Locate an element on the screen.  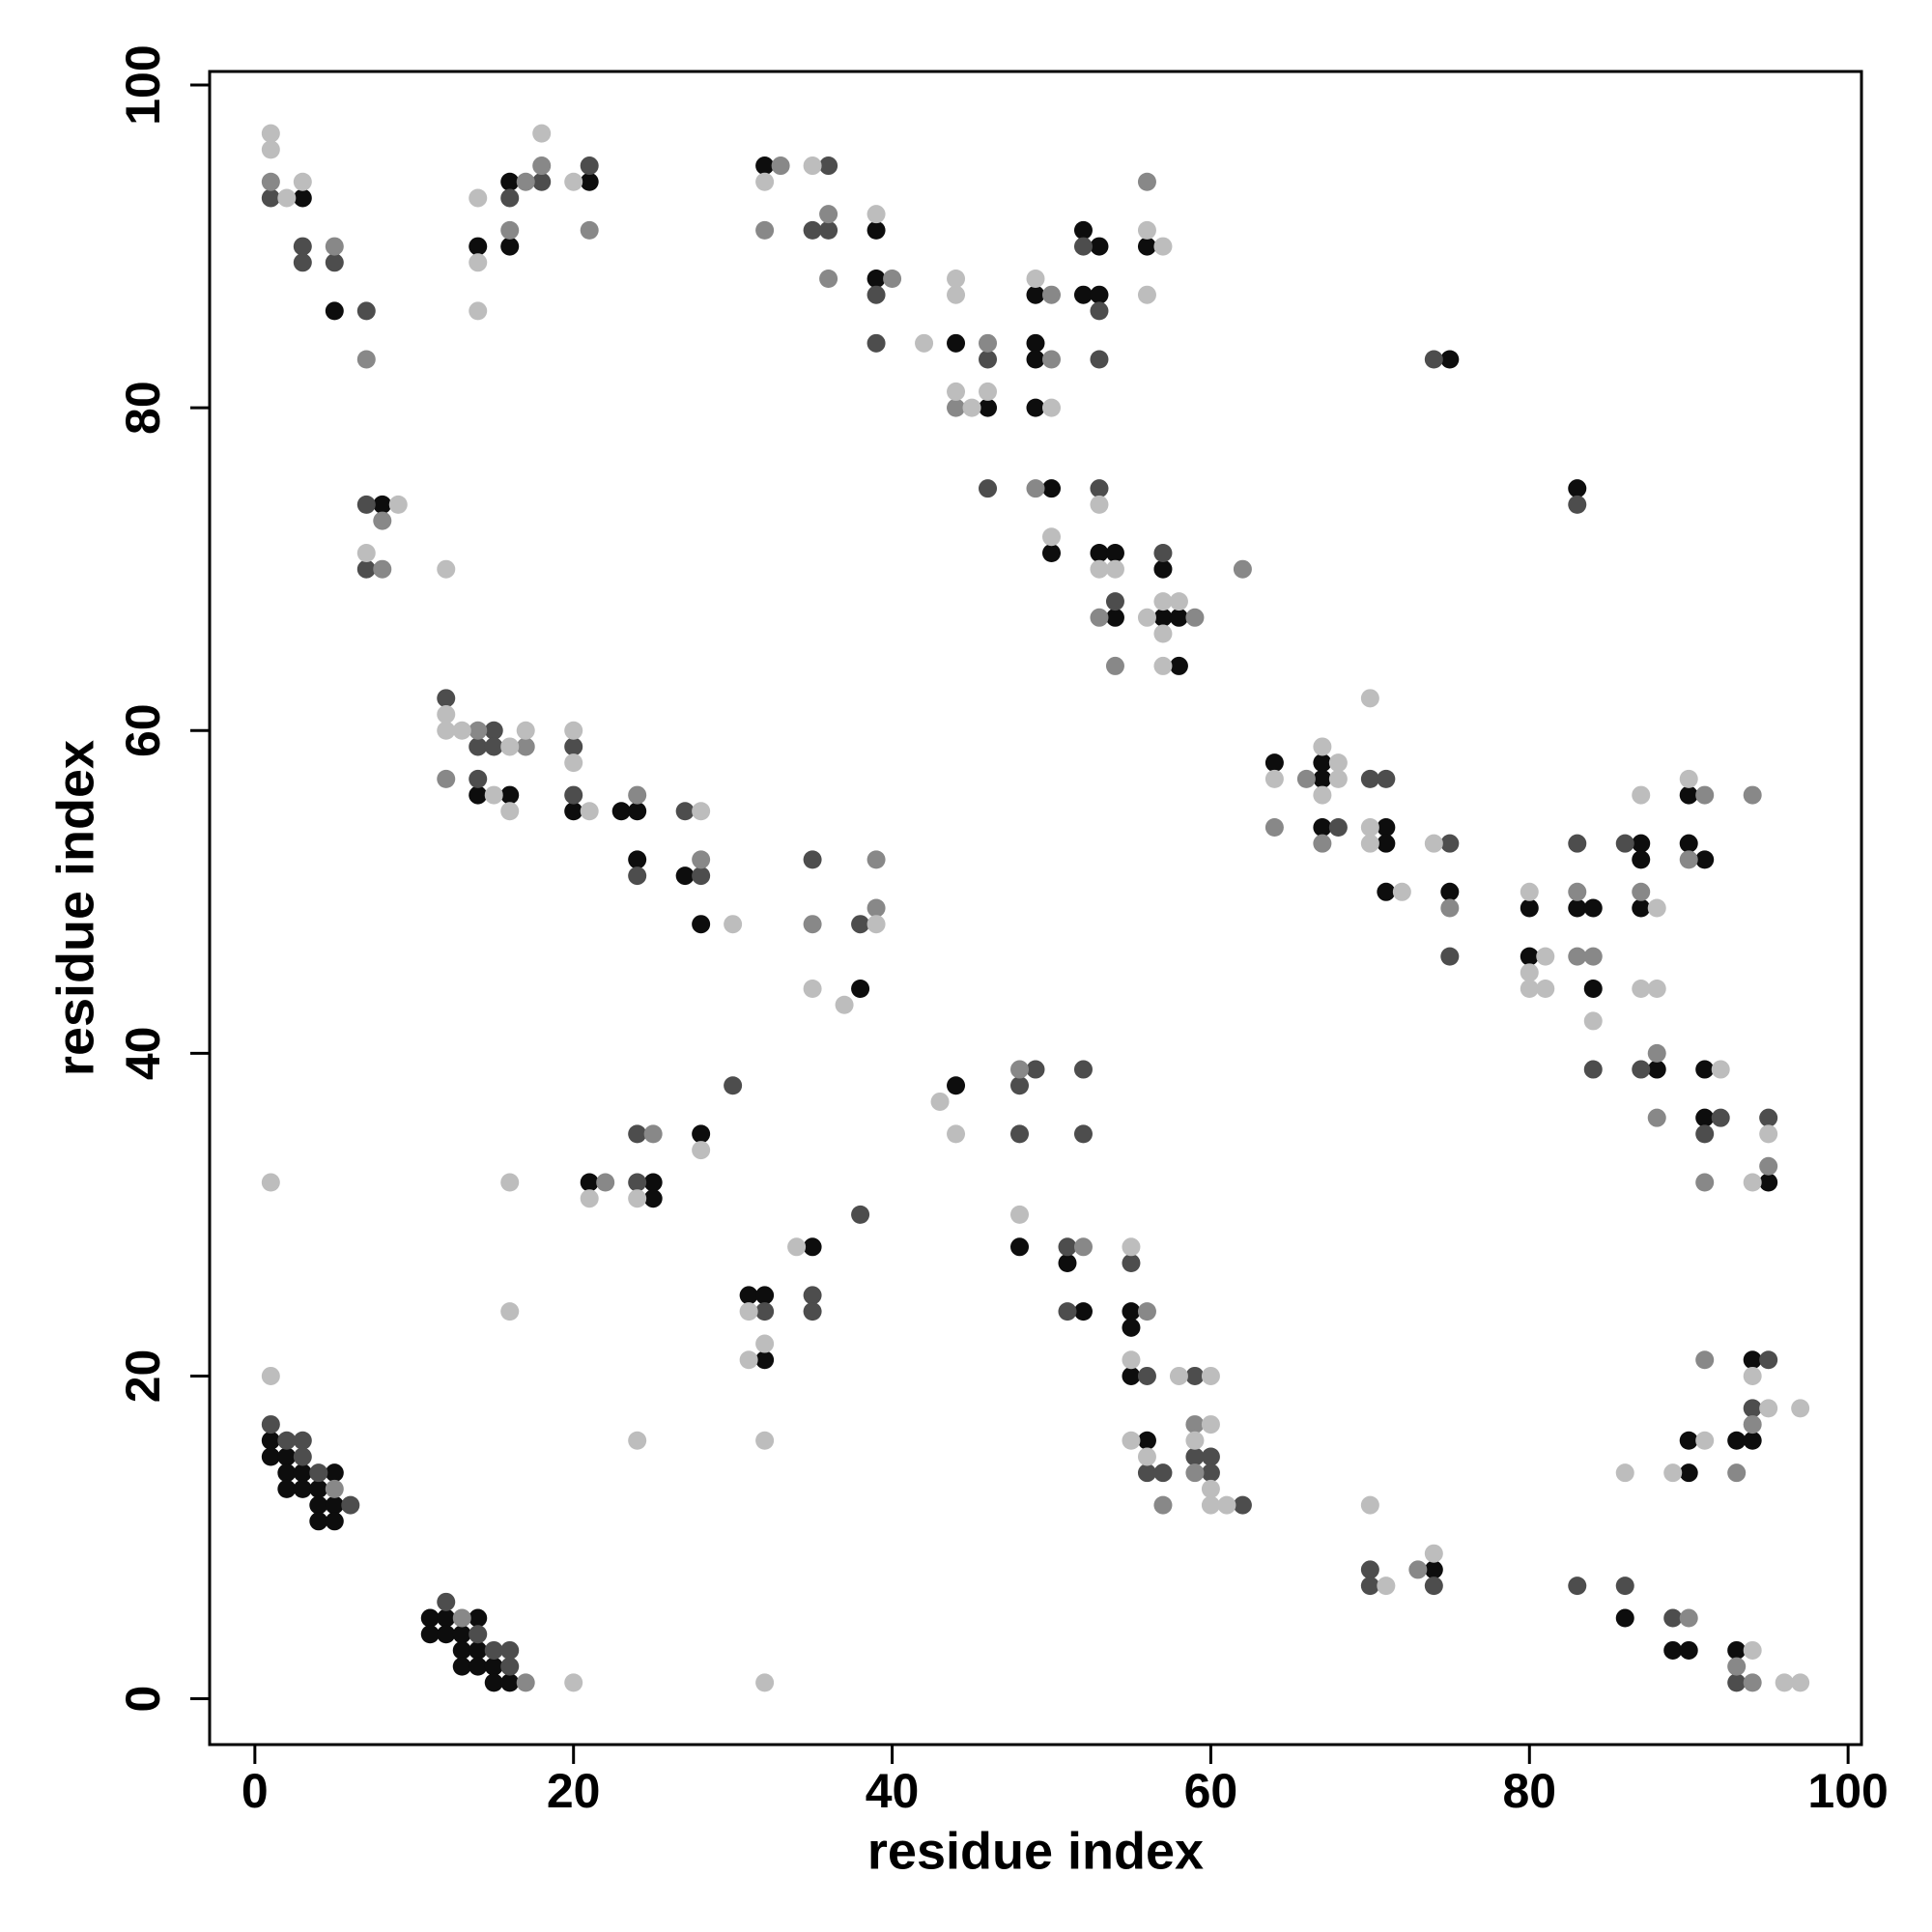
x-tick-label: 80 is located at coordinates (1529, 1791).